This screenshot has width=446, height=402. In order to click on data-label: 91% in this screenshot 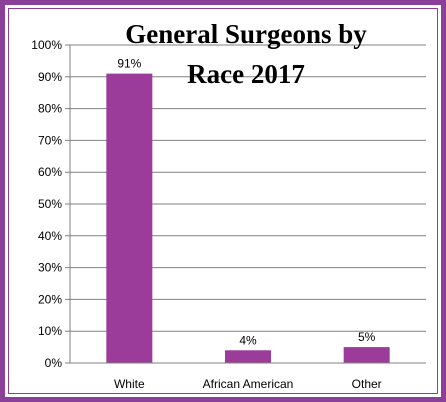, I will do `click(129, 64)`.